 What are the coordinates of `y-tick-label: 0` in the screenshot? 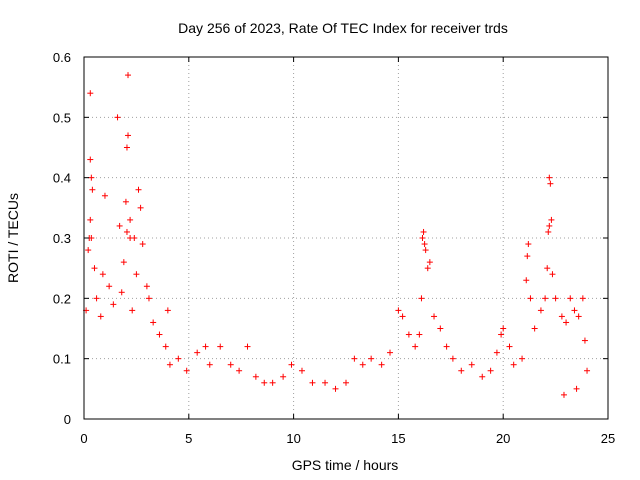 It's located at (67, 419).